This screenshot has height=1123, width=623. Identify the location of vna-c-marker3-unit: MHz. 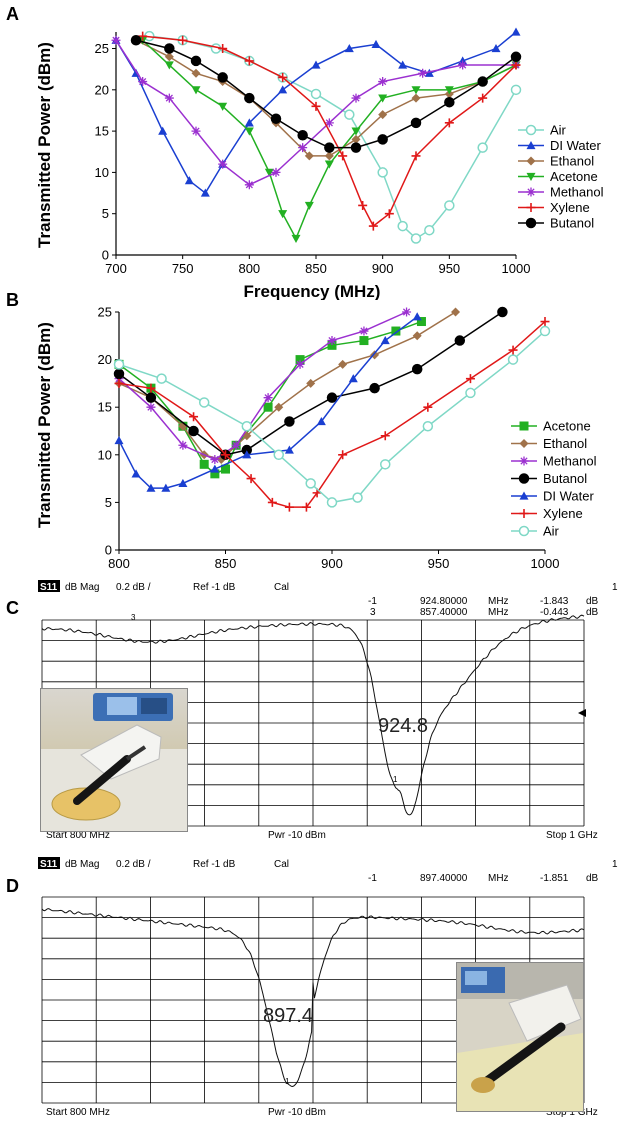
(498, 612).